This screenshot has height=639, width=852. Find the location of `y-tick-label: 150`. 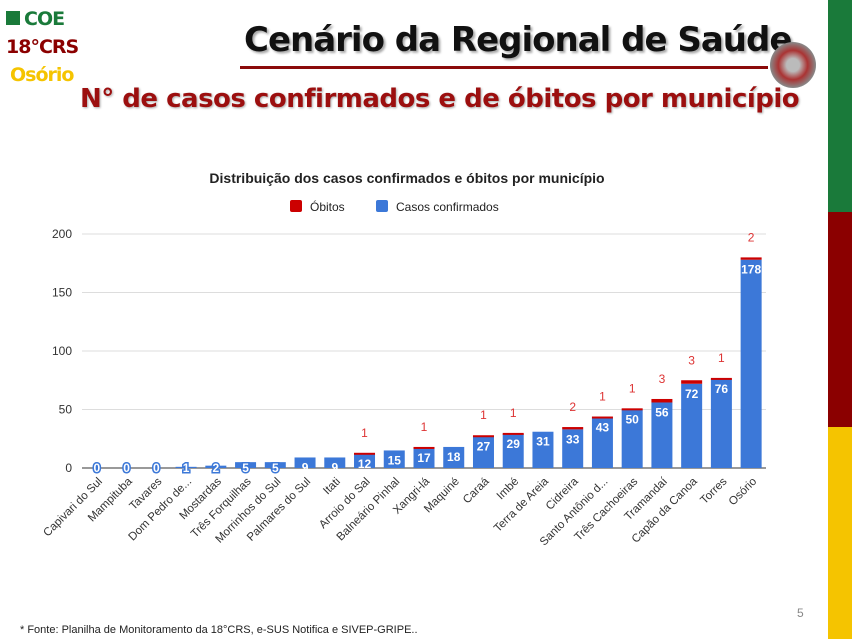

y-tick-label: 150 is located at coordinates (62, 293).